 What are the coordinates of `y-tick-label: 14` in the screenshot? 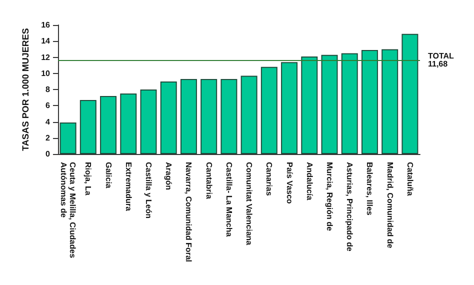 It's located at (46, 41).